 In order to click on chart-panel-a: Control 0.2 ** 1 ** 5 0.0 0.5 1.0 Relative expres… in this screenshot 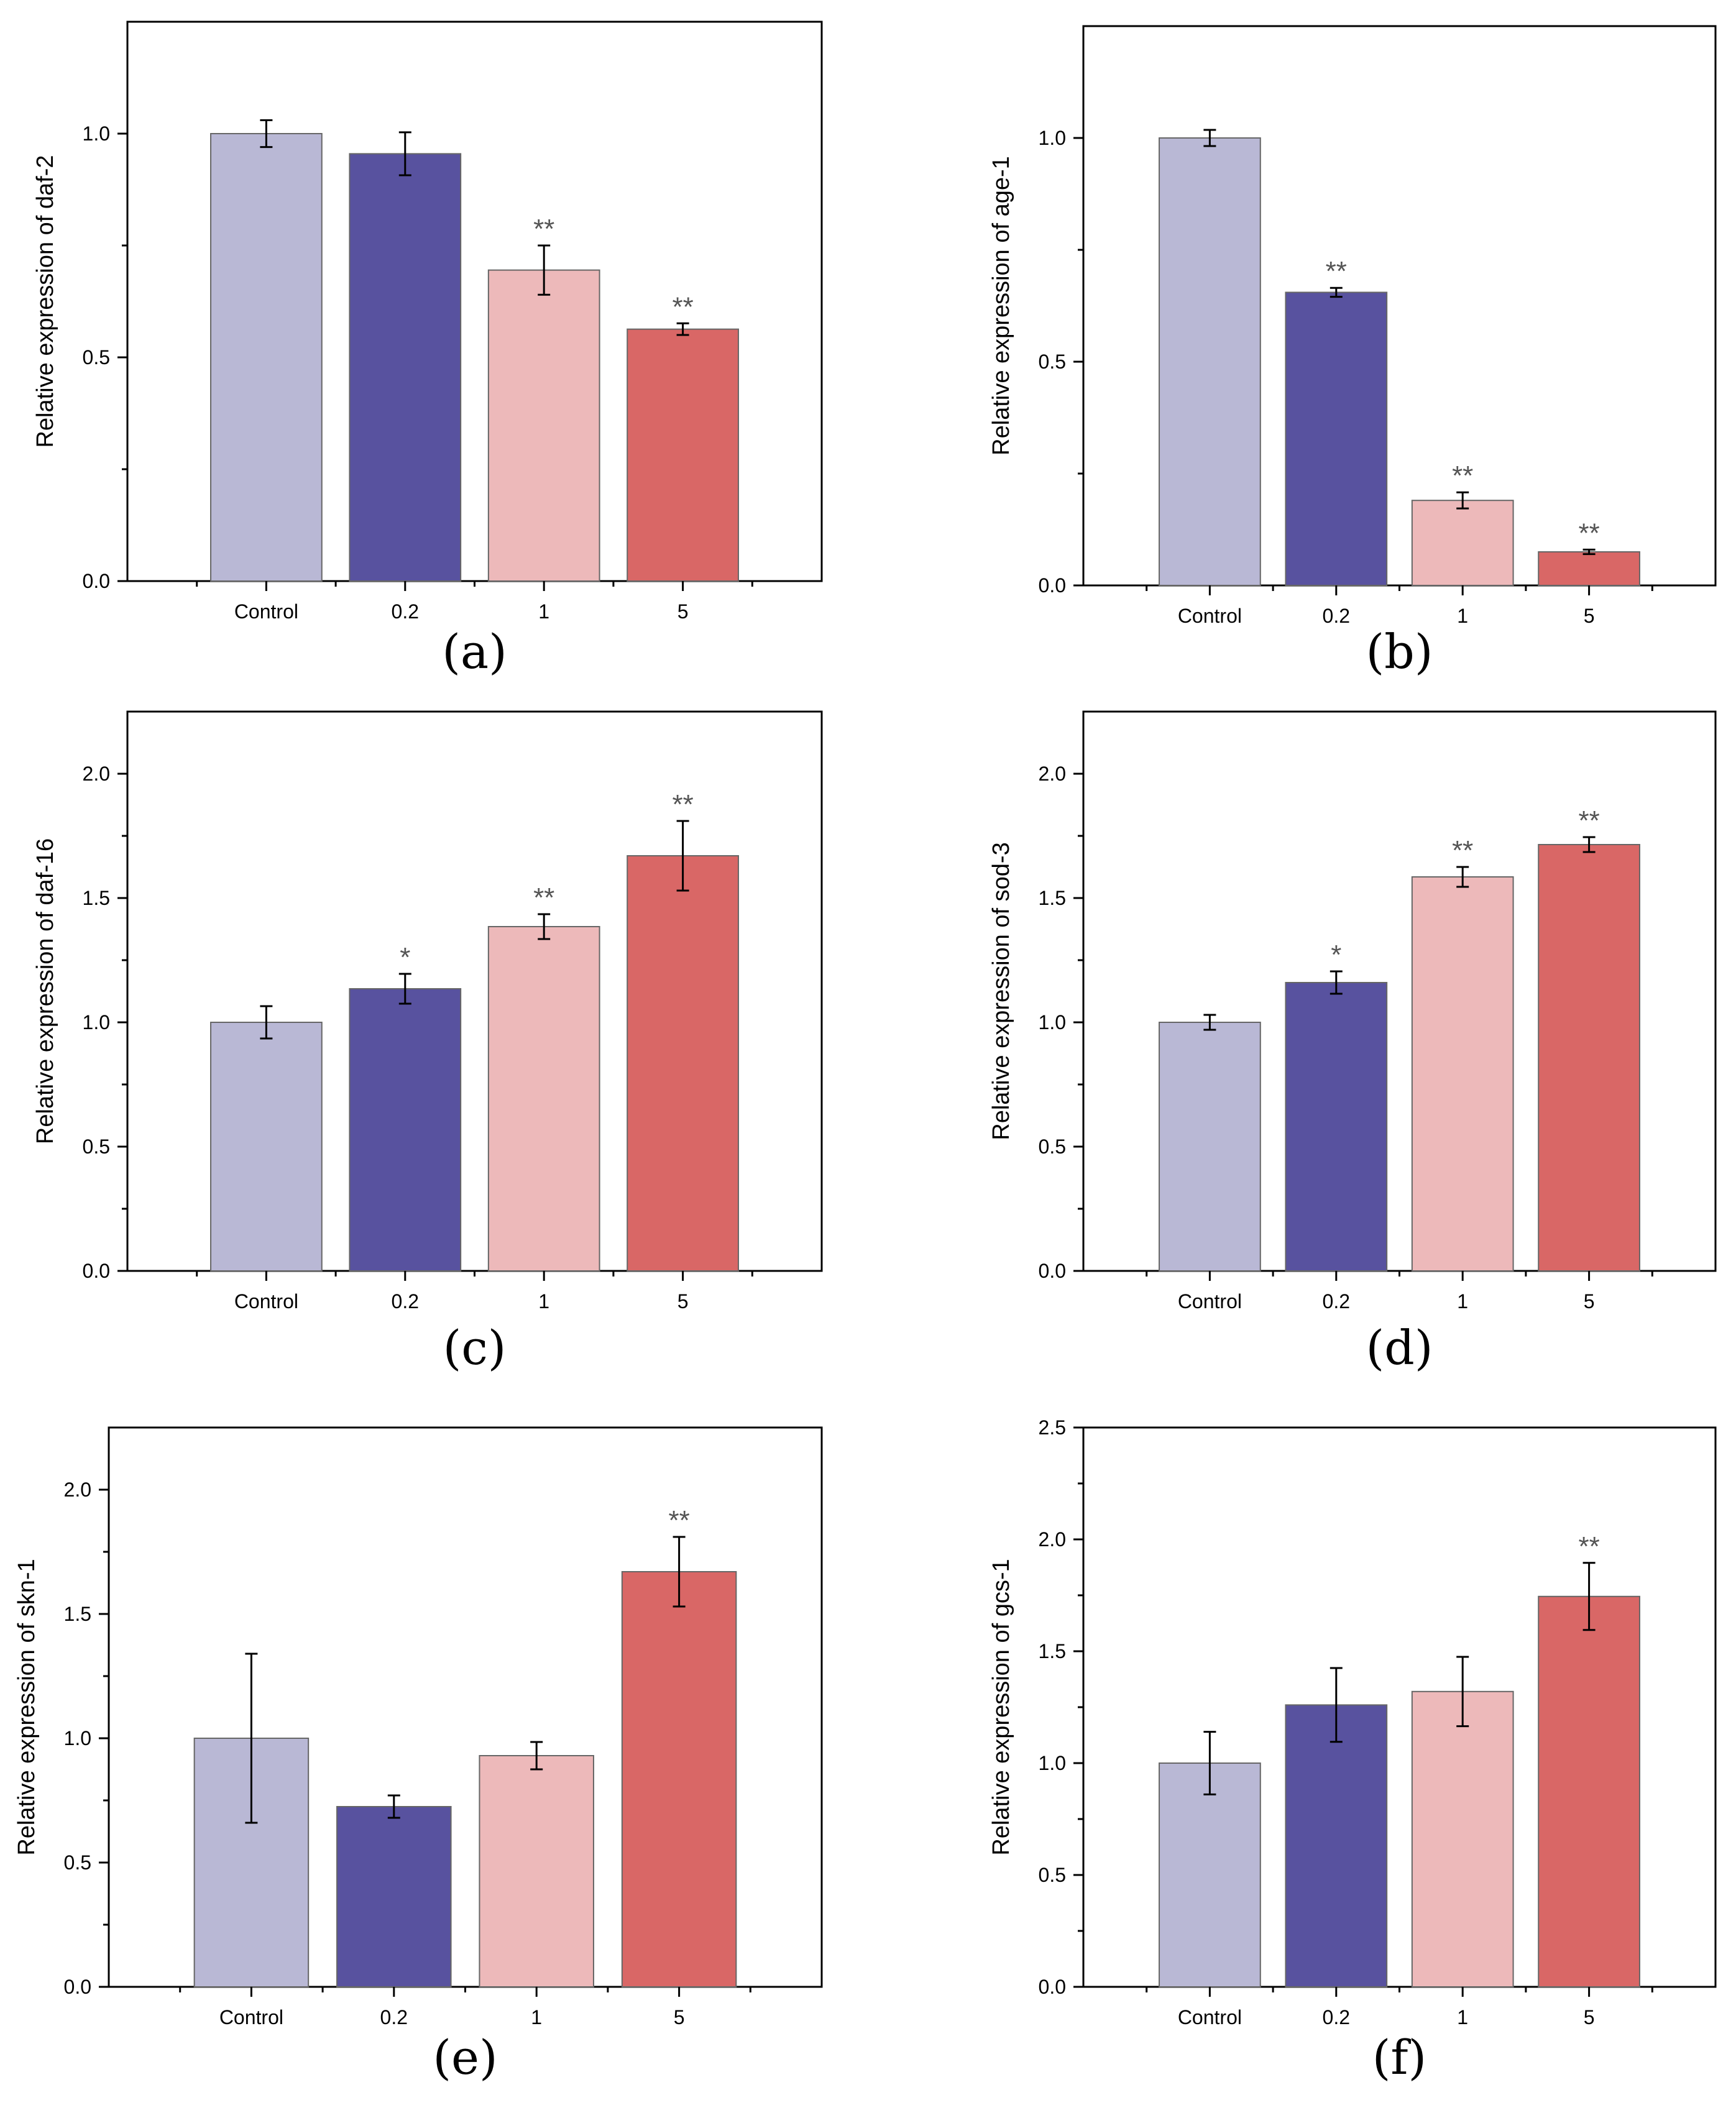, I will do `click(427, 350)`.